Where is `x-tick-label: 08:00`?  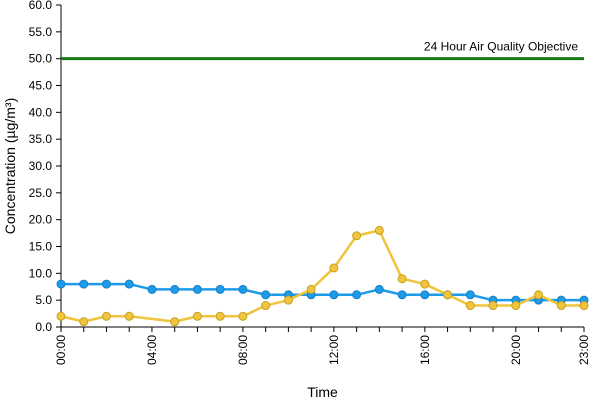
x-tick-label: 08:00 is located at coordinates (243, 350).